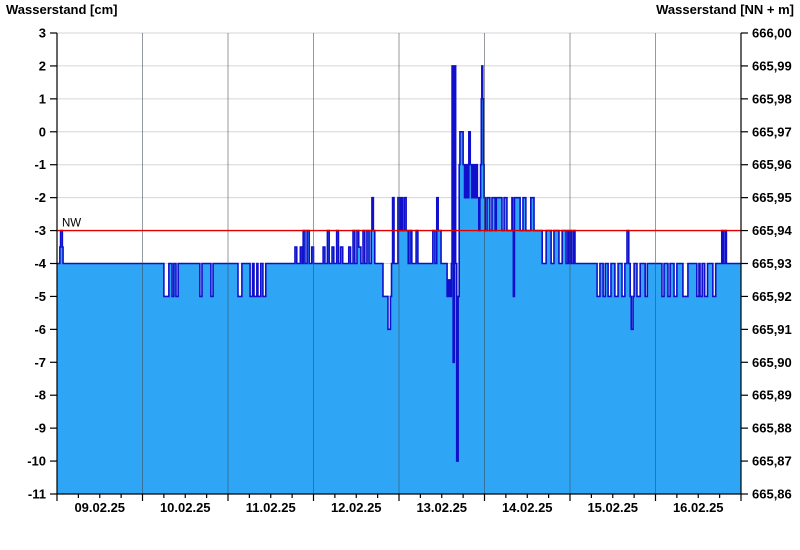  I want to click on right-tick-label: 665,89, so click(772, 395).